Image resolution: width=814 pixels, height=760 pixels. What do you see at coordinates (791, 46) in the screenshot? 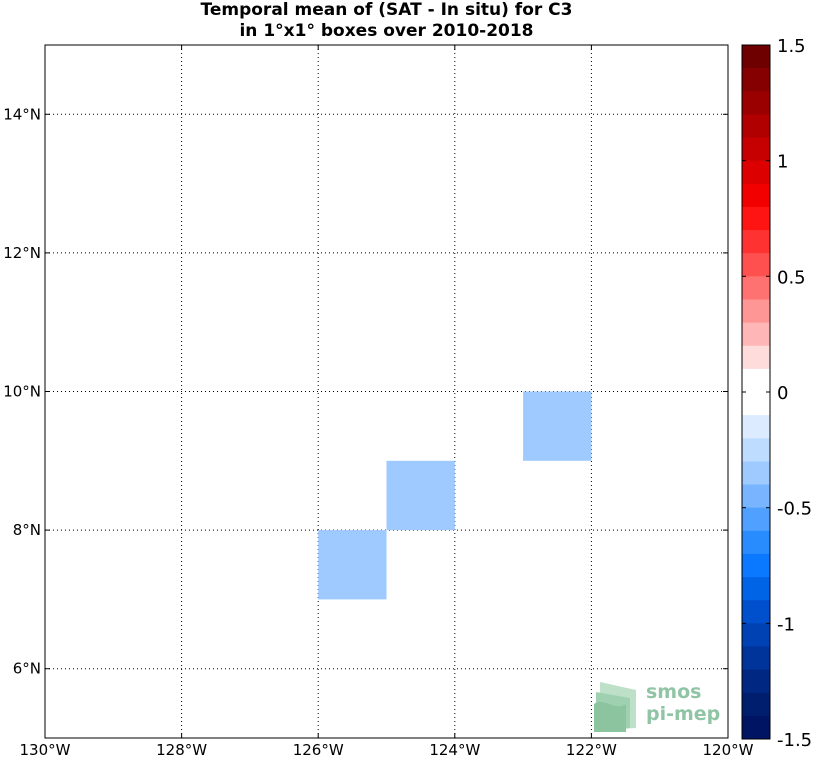
I see `colorbar-tick-label: 1.5` at bounding box center [791, 46].